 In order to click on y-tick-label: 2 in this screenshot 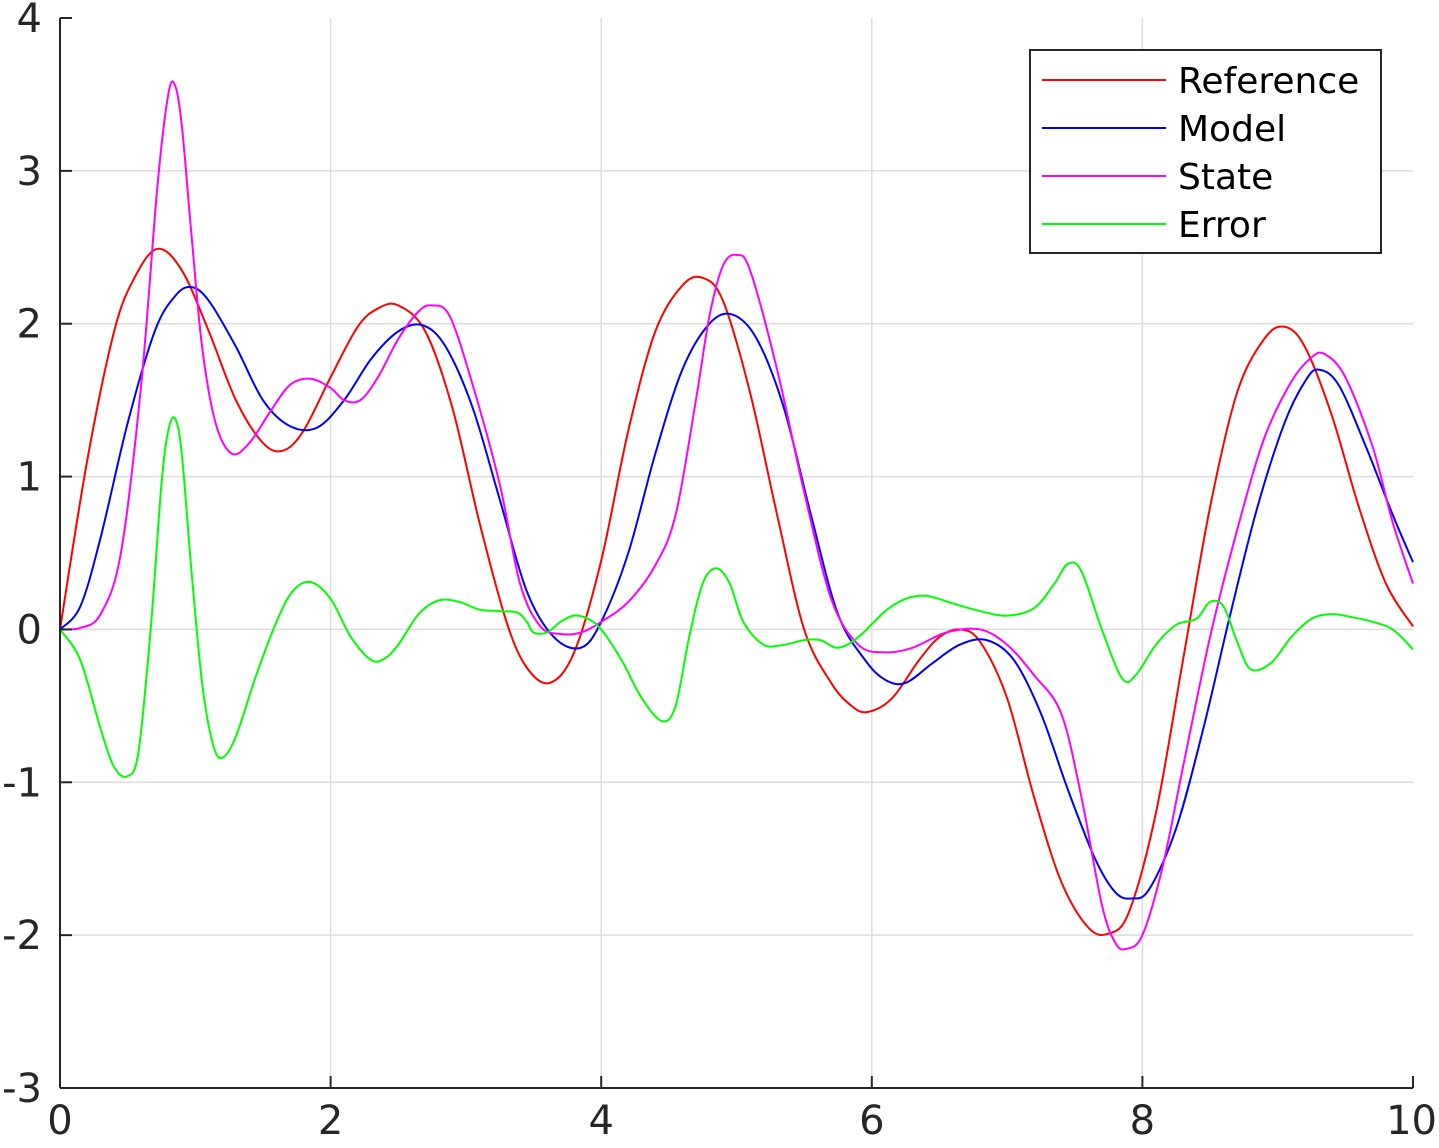, I will do `click(29, 325)`.